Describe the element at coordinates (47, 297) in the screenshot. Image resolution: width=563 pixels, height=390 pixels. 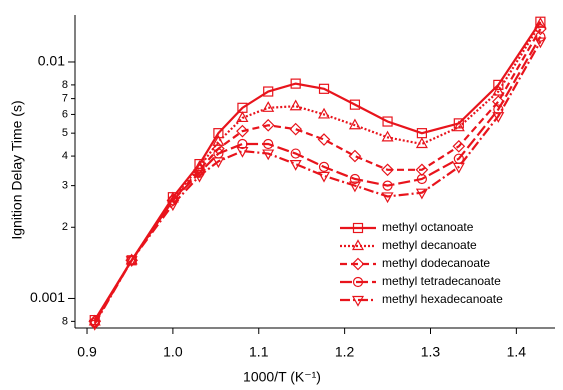
I see `y-tick-label: 0.001` at that location.